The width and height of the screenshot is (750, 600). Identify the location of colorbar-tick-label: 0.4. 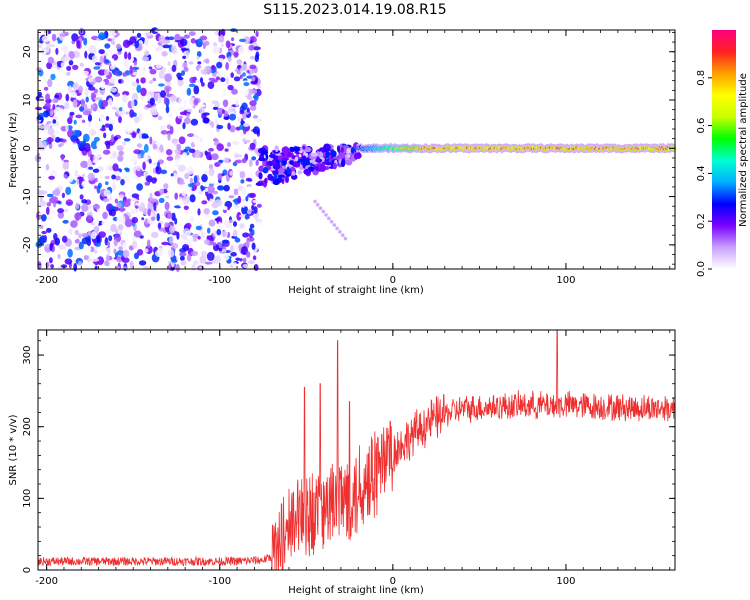
(701, 173).